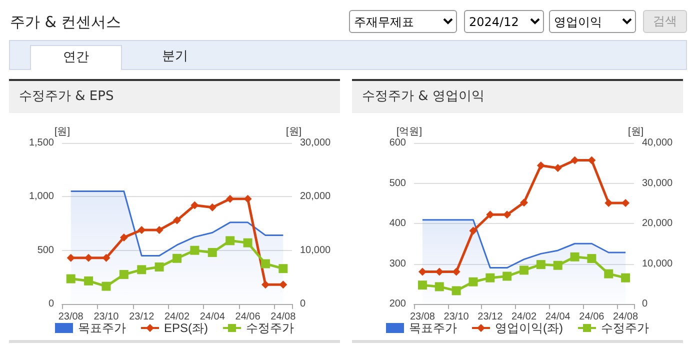 This screenshot has height=349, width=695. I want to click on legend-label: EPS(좌), so click(186, 328).